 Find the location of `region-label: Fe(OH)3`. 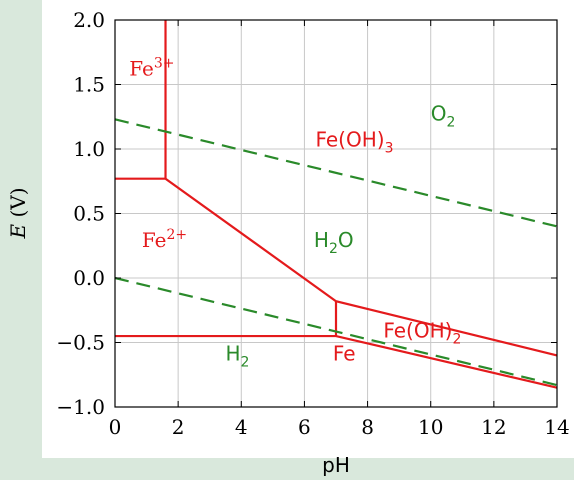

region-label: Fe(OH)3 is located at coordinates (354, 141).